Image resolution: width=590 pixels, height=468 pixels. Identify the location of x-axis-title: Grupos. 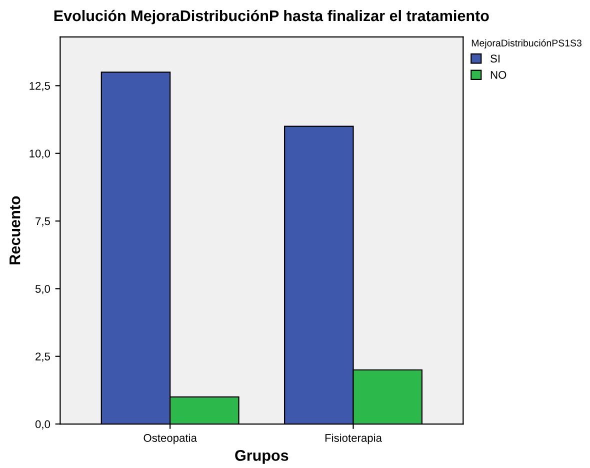
(261, 457).